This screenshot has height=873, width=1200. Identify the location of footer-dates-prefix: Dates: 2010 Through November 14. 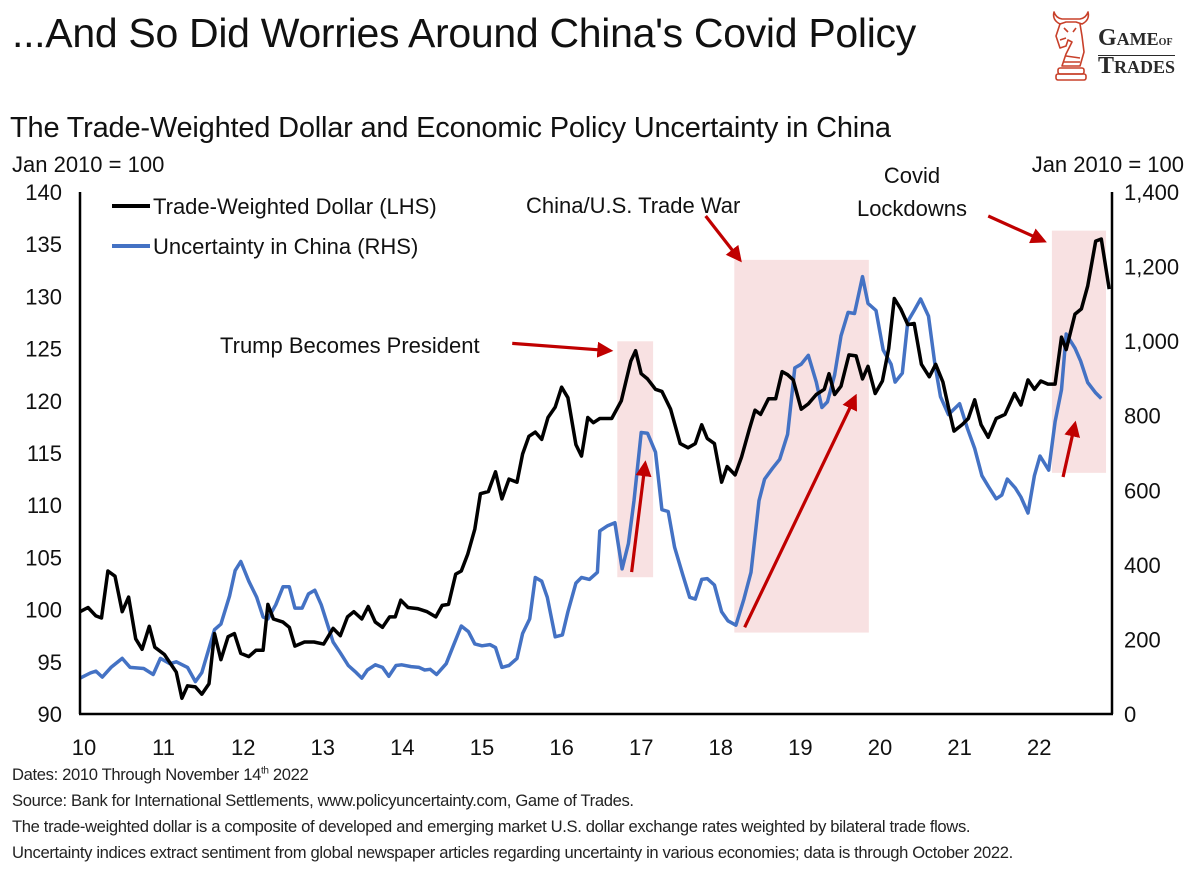
(136, 774).